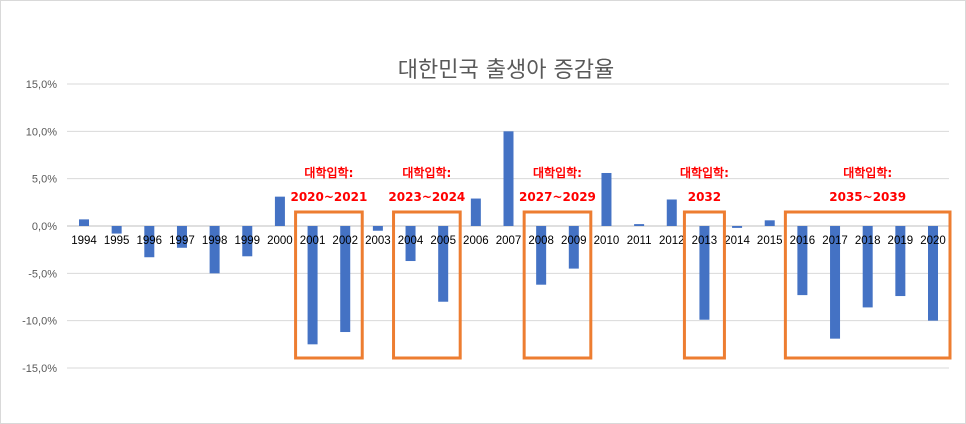 The image size is (966, 424). I want to click on x-tick-label: 2014, so click(737, 241).